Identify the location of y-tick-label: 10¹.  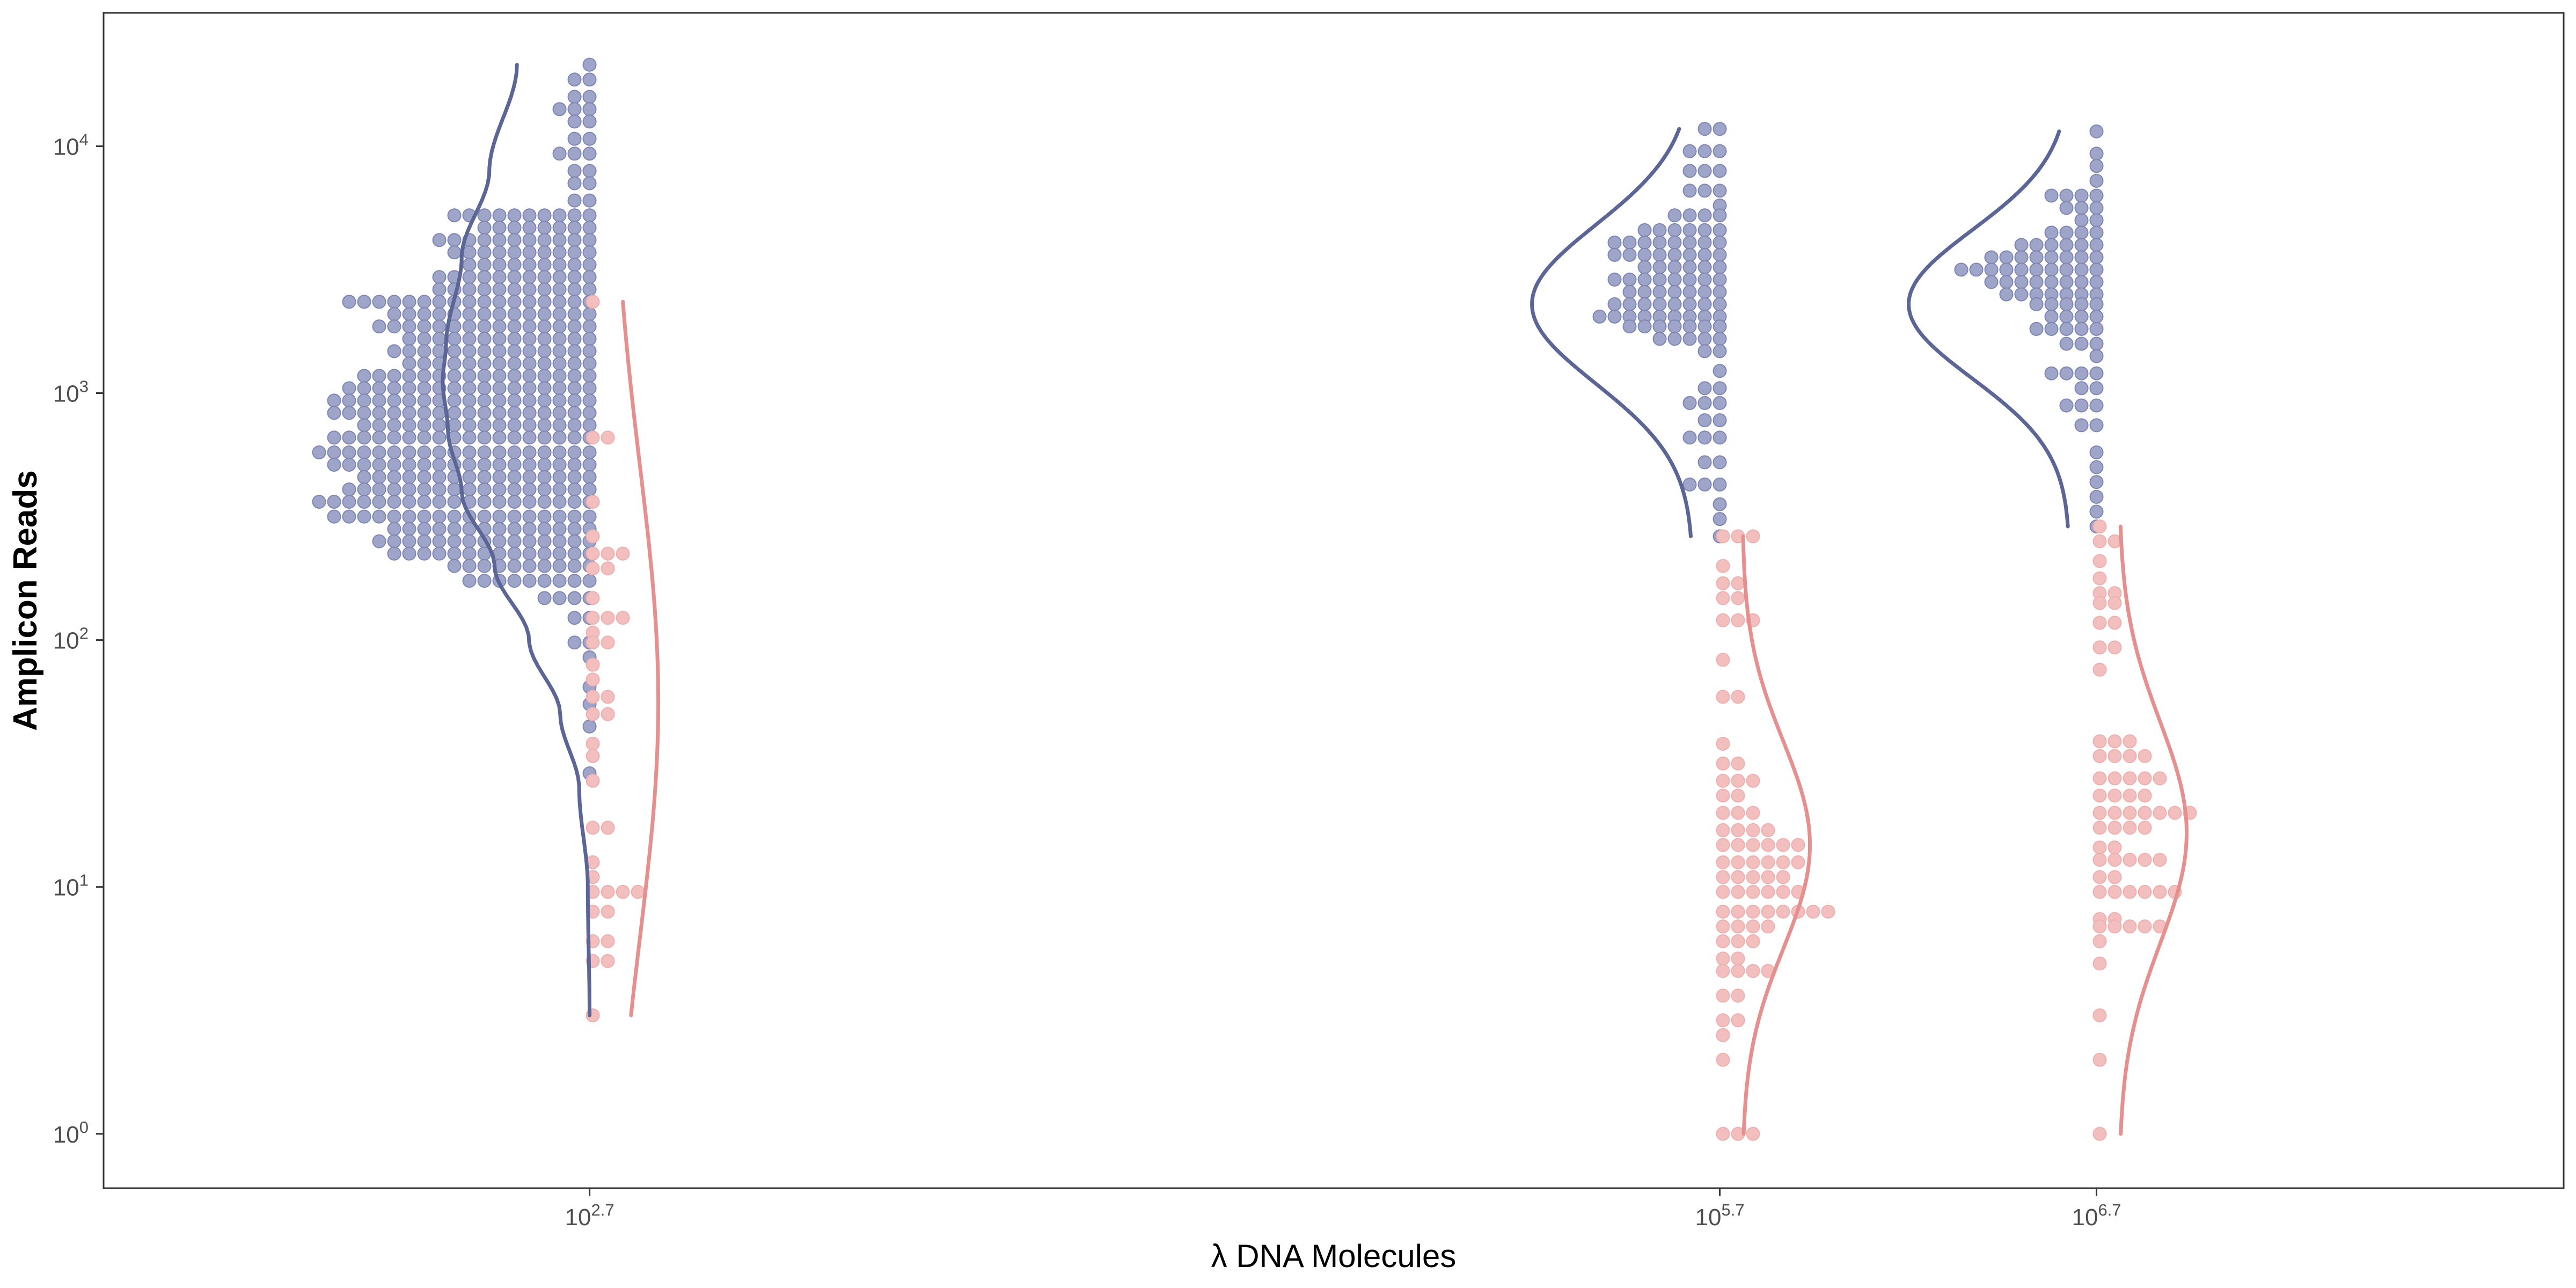
(71, 886).